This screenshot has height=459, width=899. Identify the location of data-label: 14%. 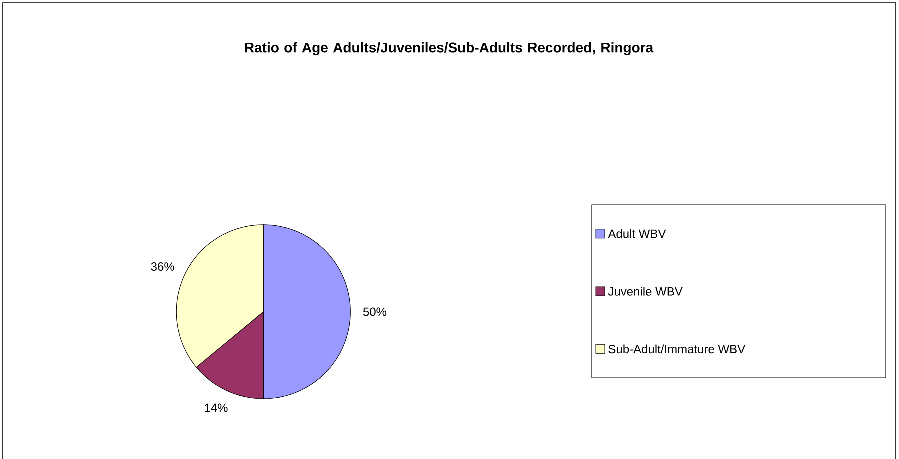
(216, 408).